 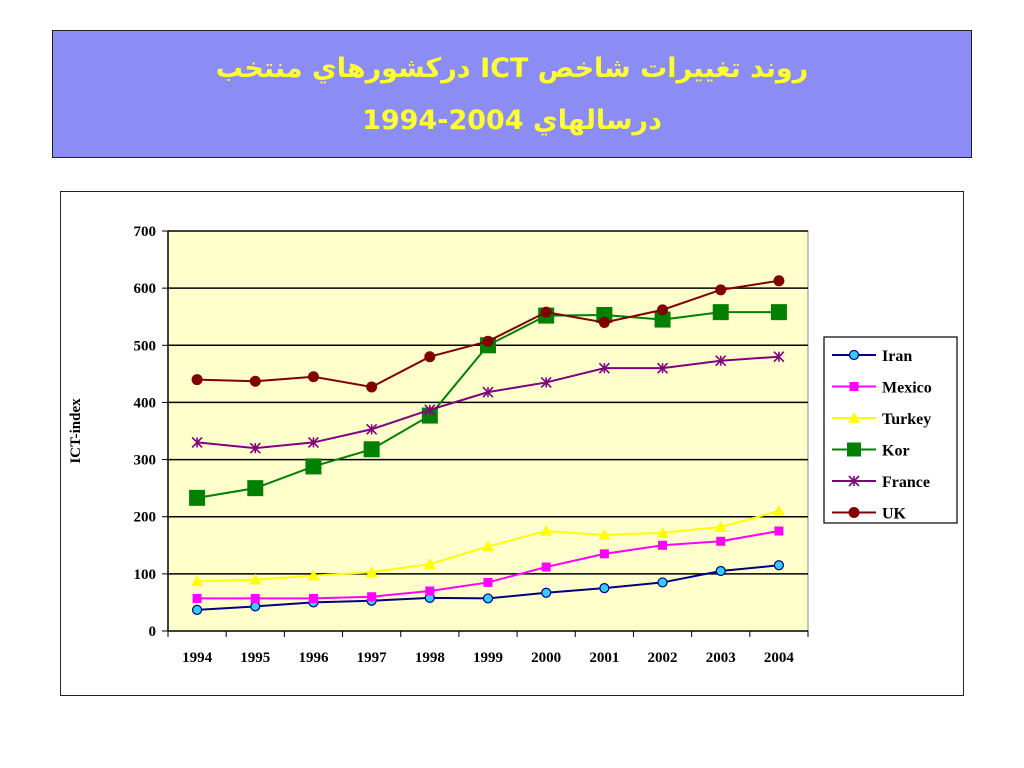 What do you see at coordinates (153, 632) in the screenshot?
I see `y-tick-label: 0` at bounding box center [153, 632].